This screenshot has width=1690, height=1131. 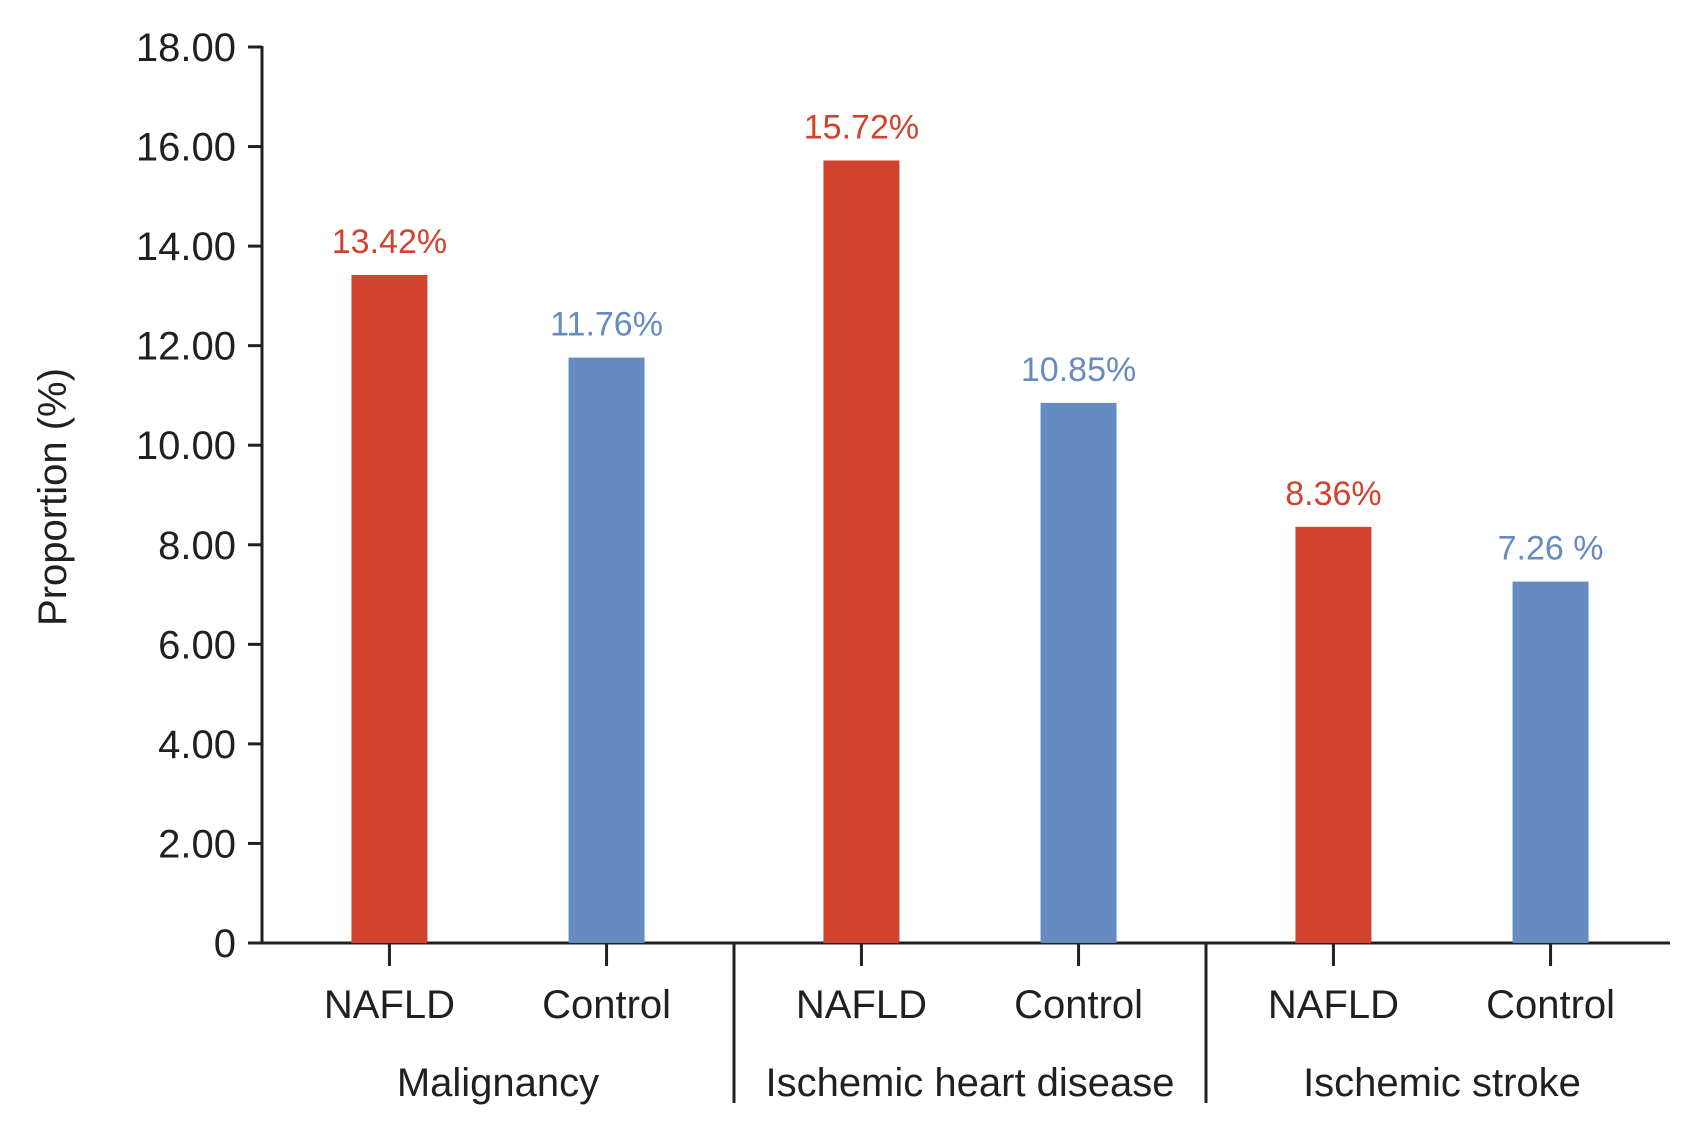 What do you see at coordinates (861, 127) in the screenshot?
I see `data-label: 15.72%` at bounding box center [861, 127].